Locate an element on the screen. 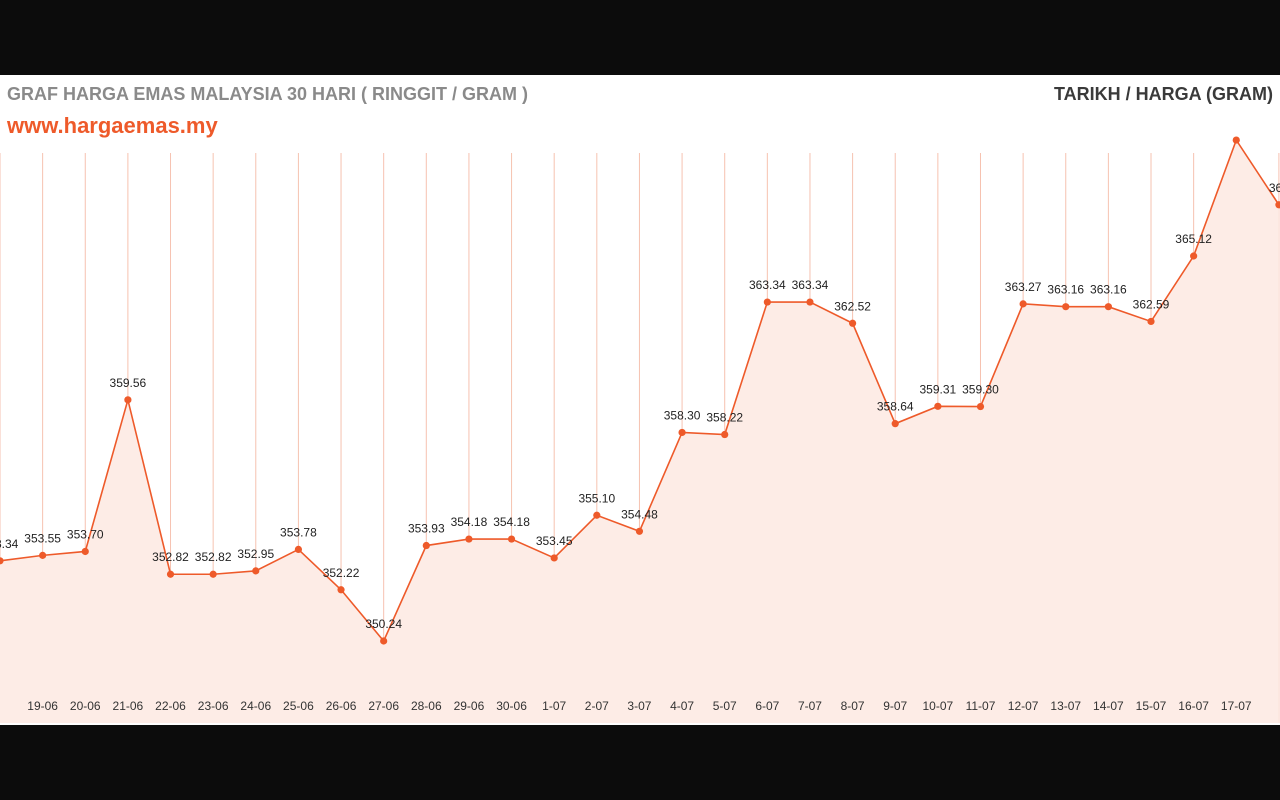 Image resolution: width=1280 pixels, height=800 pixels. x-tick-label: 12-07 is located at coordinates (1023, 706).